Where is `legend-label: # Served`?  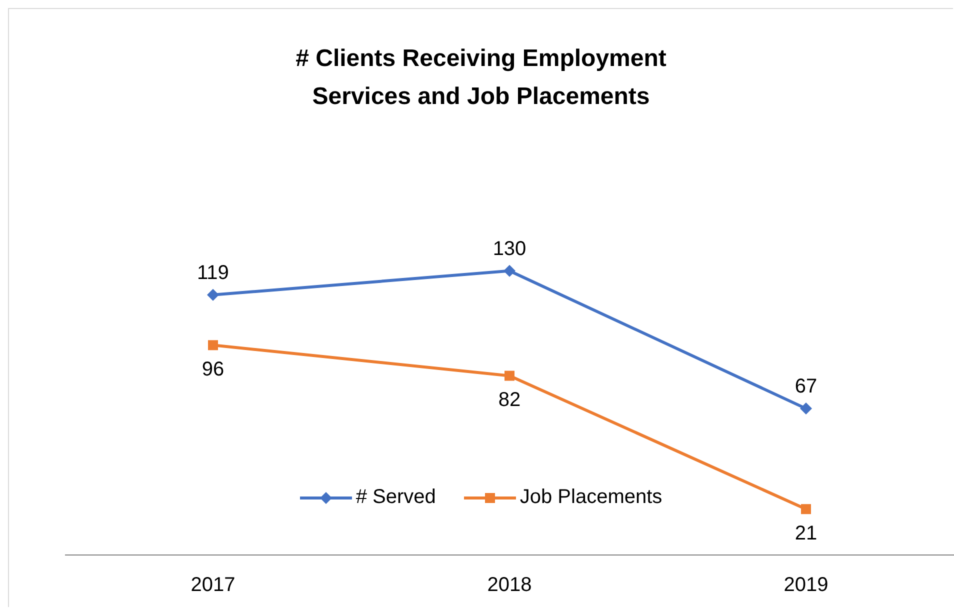 legend-label: # Served is located at coordinates (396, 497).